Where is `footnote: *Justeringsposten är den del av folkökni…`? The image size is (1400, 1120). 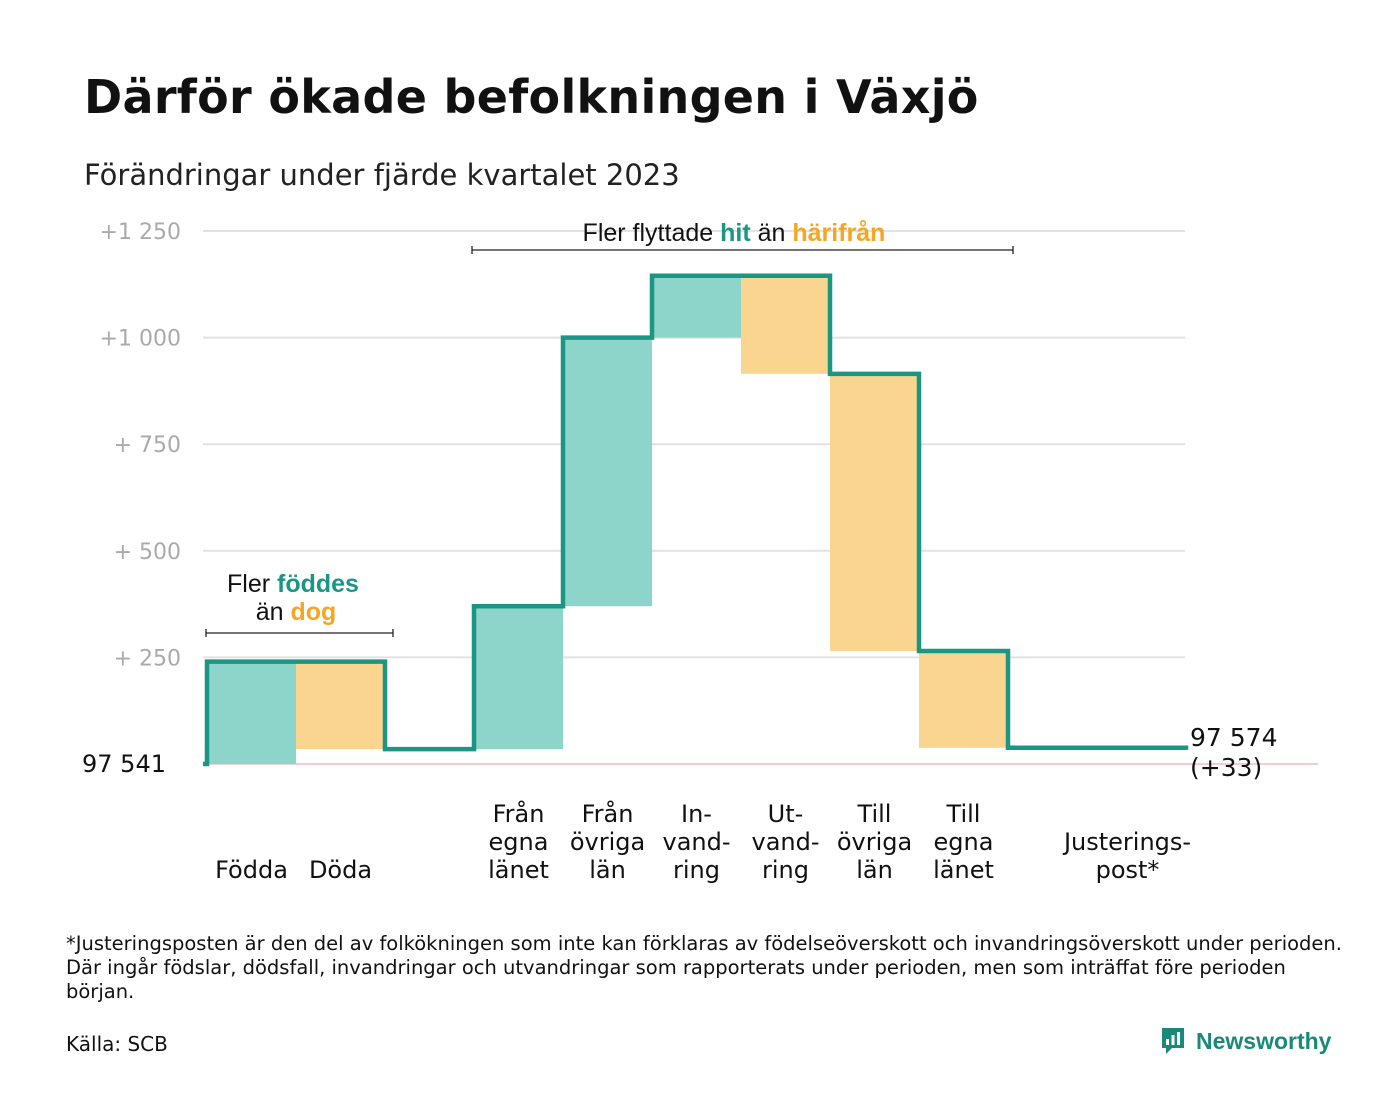 footnote: *Justeringsposten är den del av folkökni… is located at coordinates (704, 967).